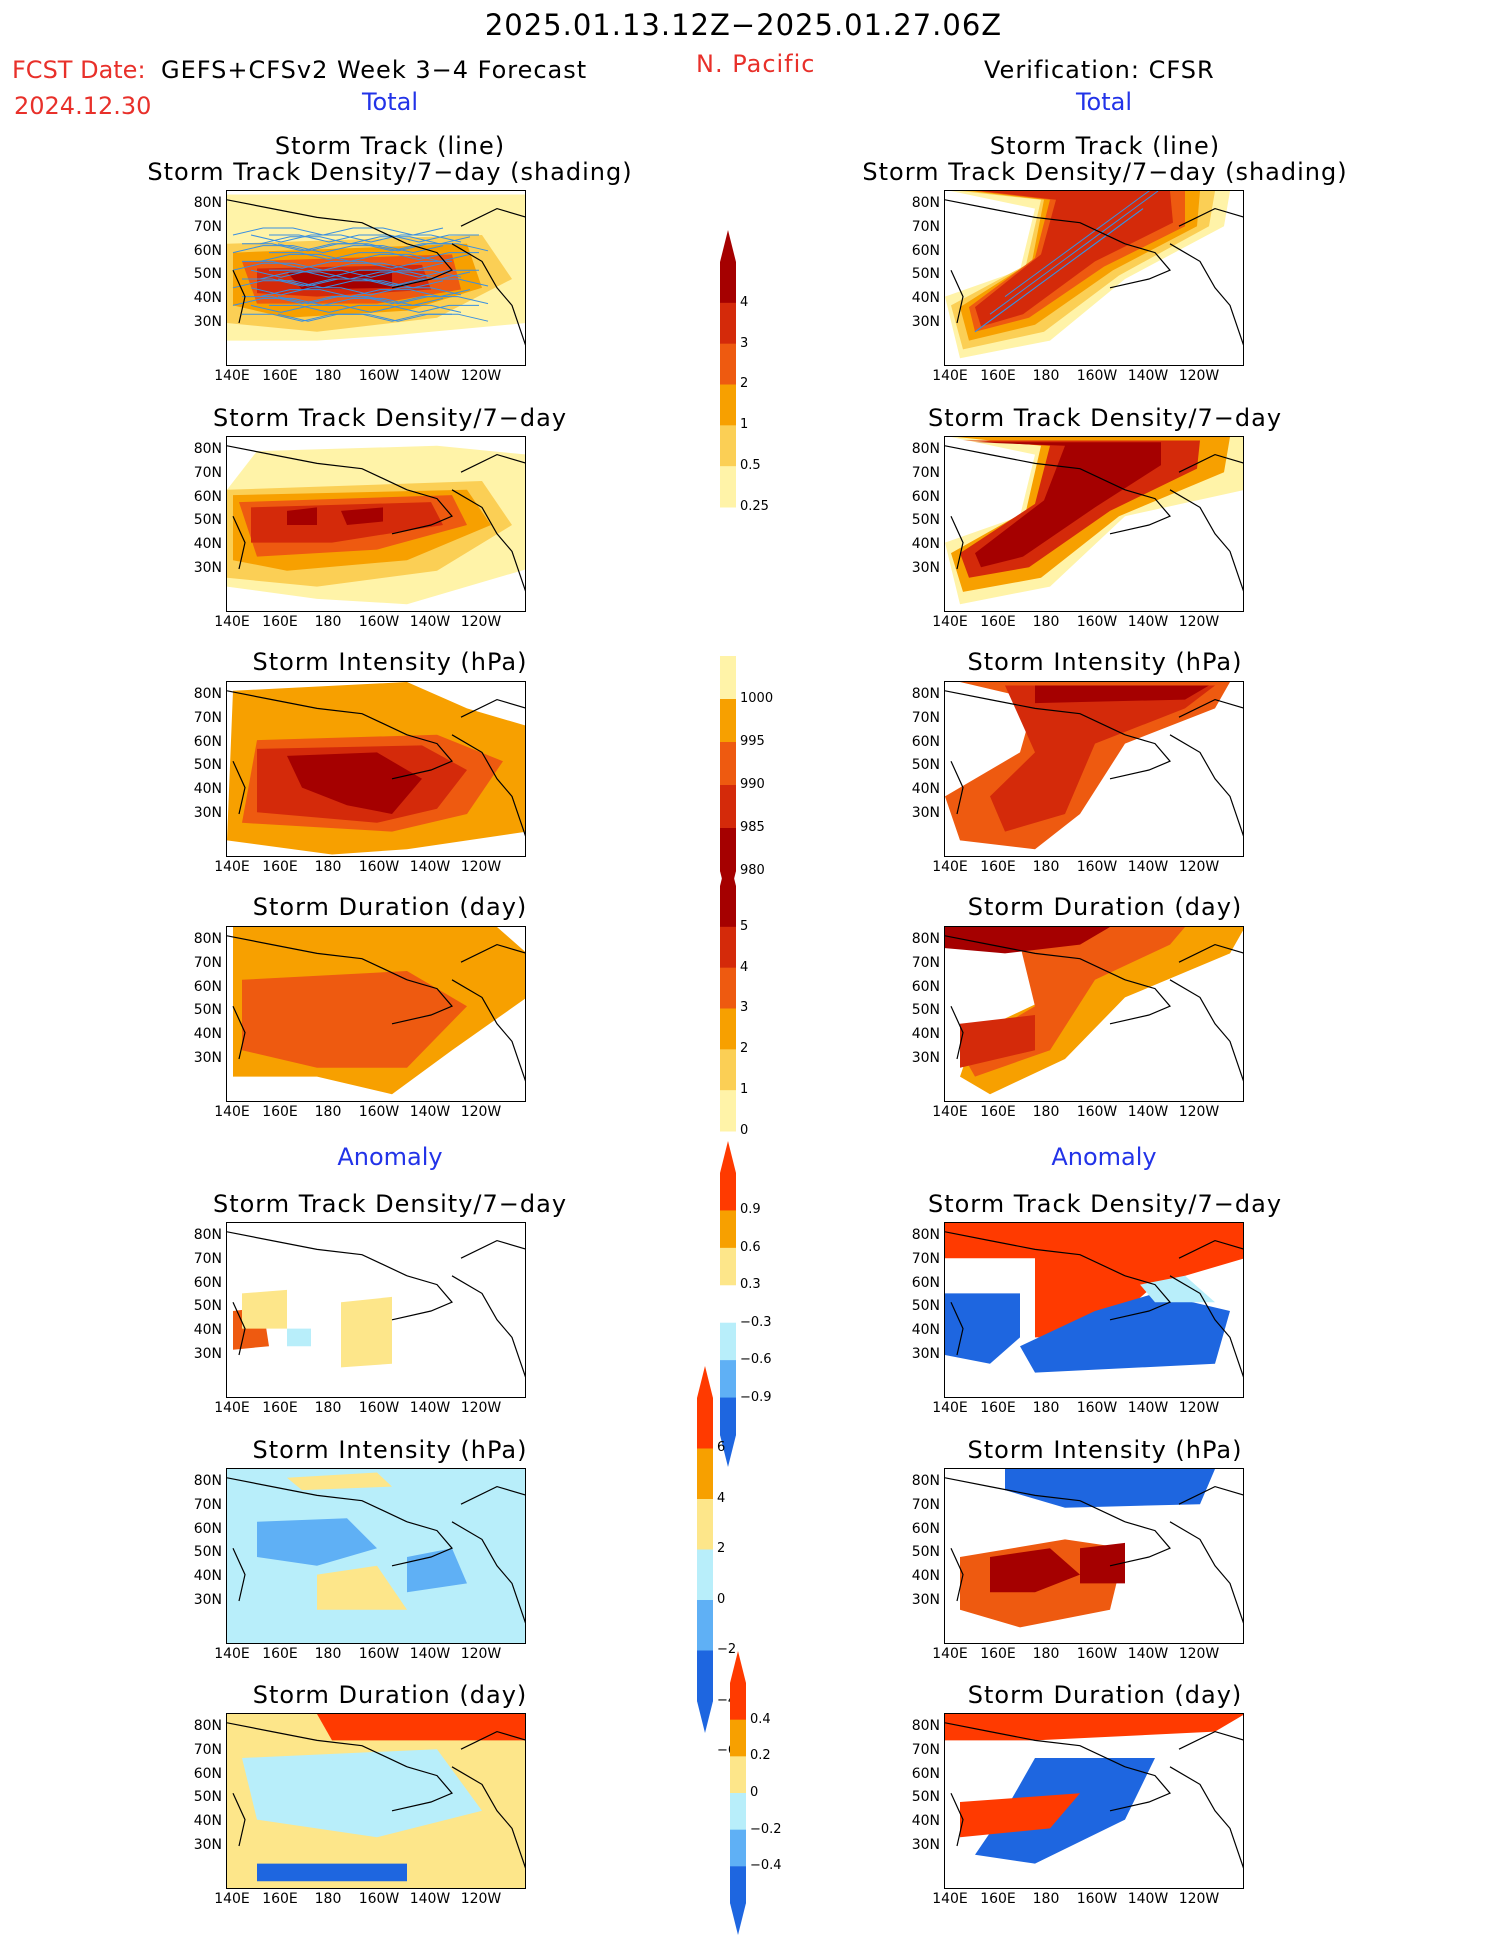 This screenshot has width=1487, height=1943. What do you see at coordinates (750, 466) in the screenshot?
I see `colorbar-label: 0.5` at bounding box center [750, 466].